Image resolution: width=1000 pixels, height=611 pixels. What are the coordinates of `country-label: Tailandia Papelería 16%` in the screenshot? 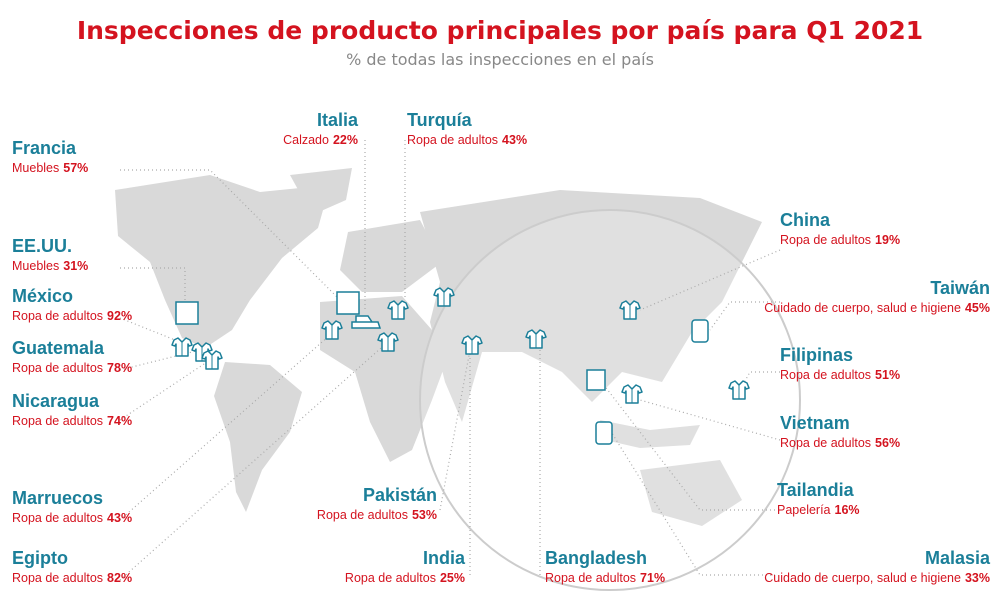 It's located at (818, 498).